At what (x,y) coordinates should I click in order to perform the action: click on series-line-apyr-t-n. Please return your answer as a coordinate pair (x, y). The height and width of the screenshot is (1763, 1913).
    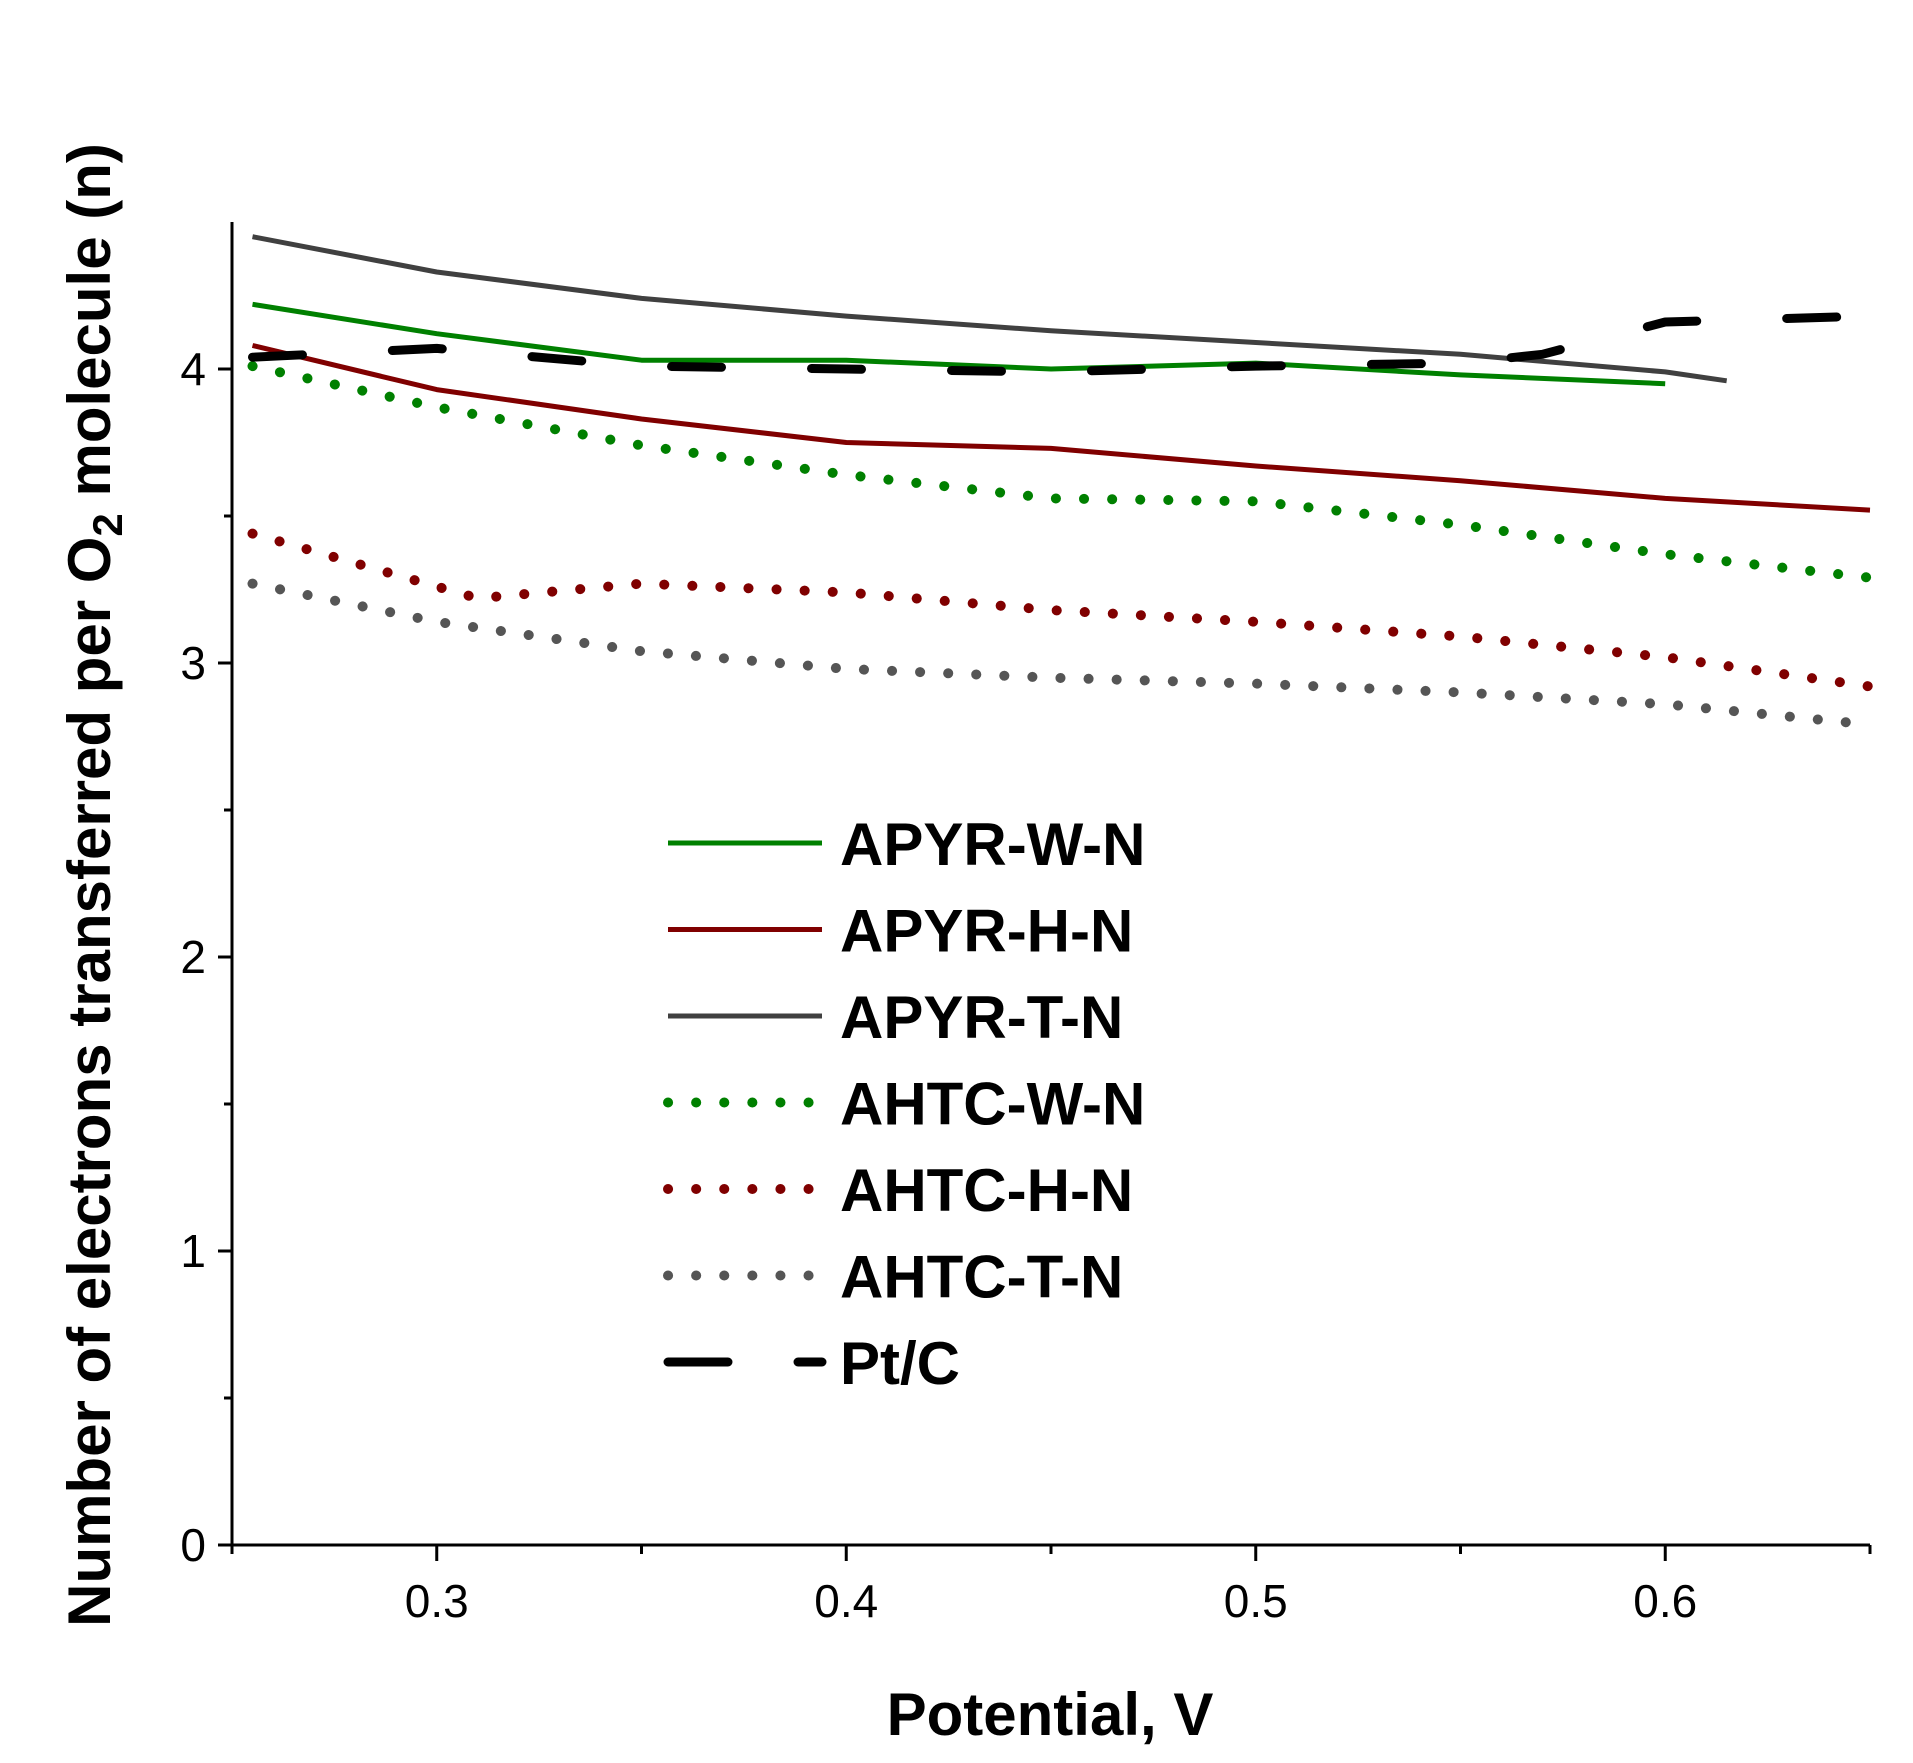
    Looking at the image, I should click on (990, 309).